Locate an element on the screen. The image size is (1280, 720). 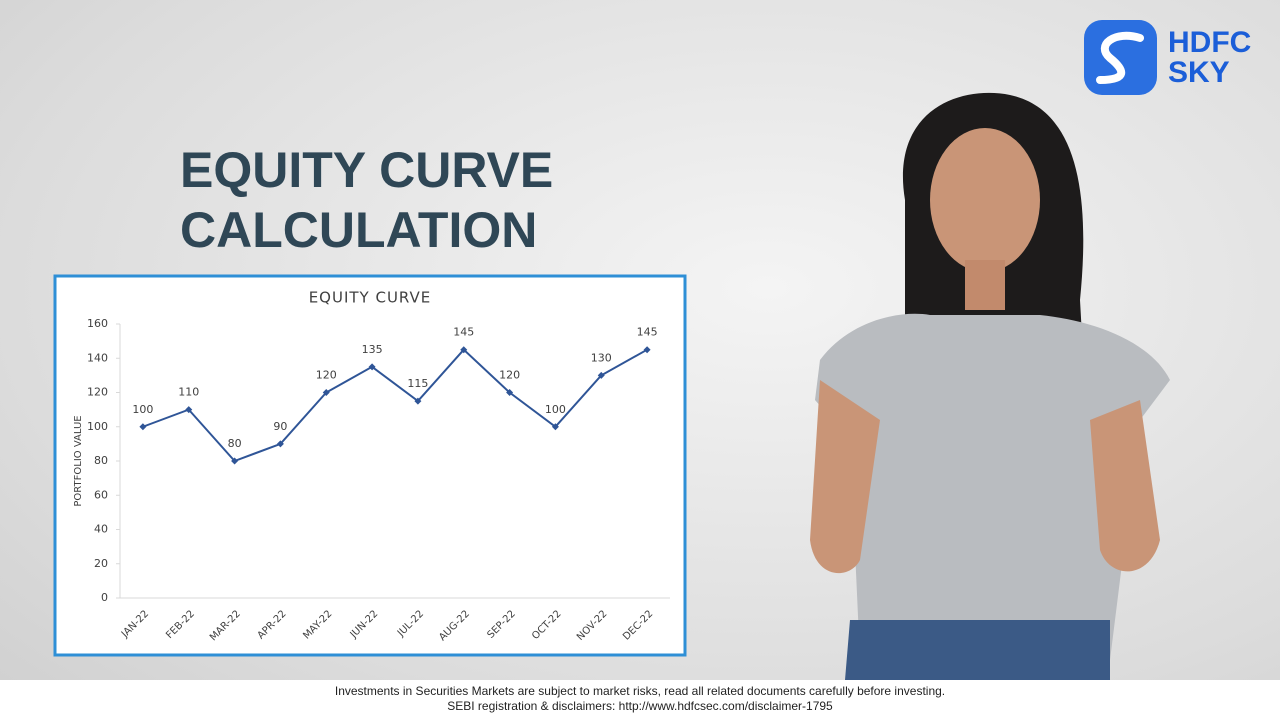
y-tick-label: 140 is located at coordinates (97, 357).